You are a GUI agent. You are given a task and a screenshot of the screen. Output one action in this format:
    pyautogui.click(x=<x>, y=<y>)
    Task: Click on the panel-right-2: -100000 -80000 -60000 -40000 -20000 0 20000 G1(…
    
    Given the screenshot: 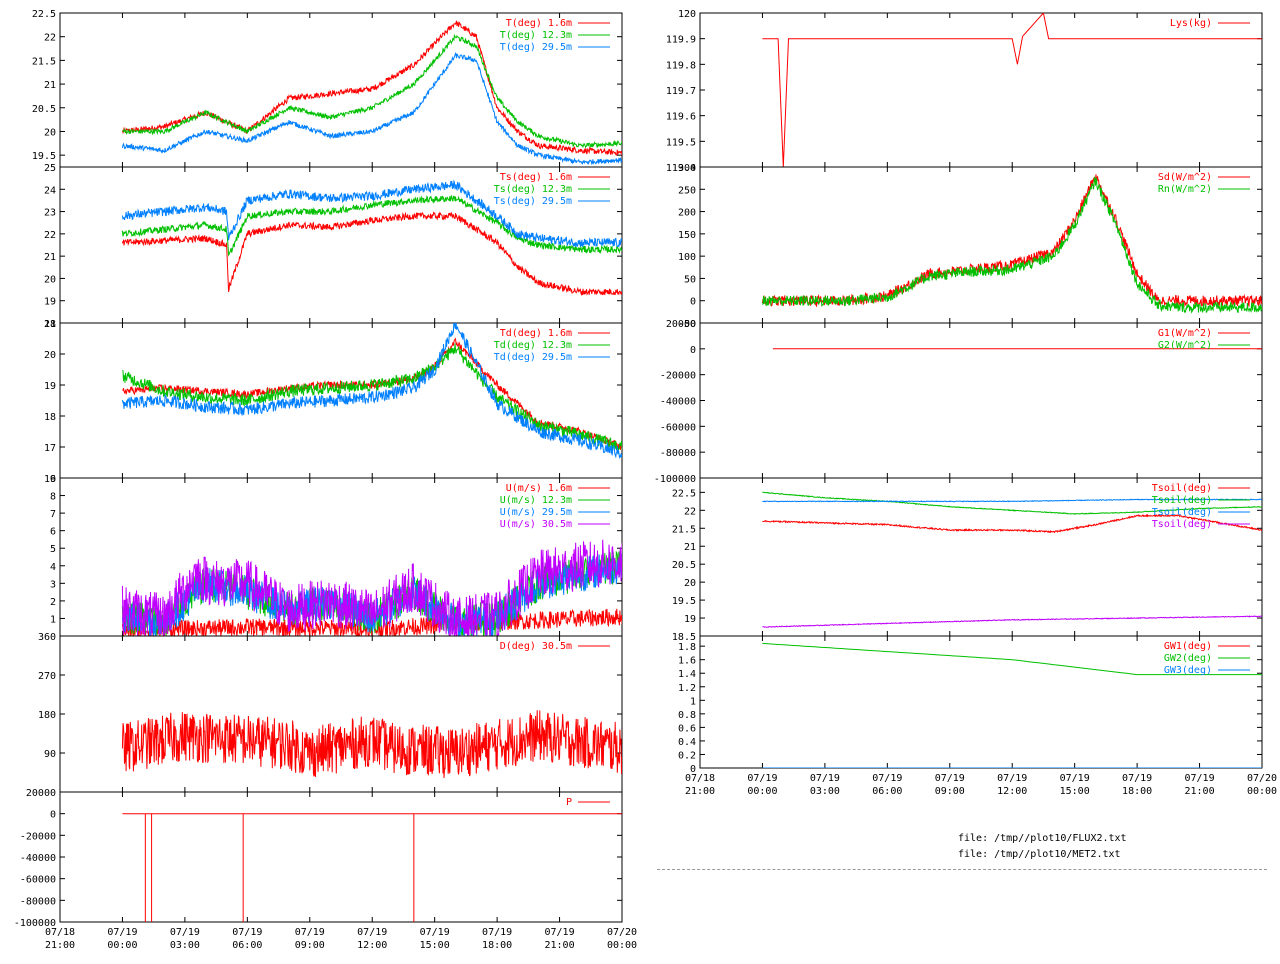 What is the action you would take?
    pyautogui.click(x=958, y=402)
    